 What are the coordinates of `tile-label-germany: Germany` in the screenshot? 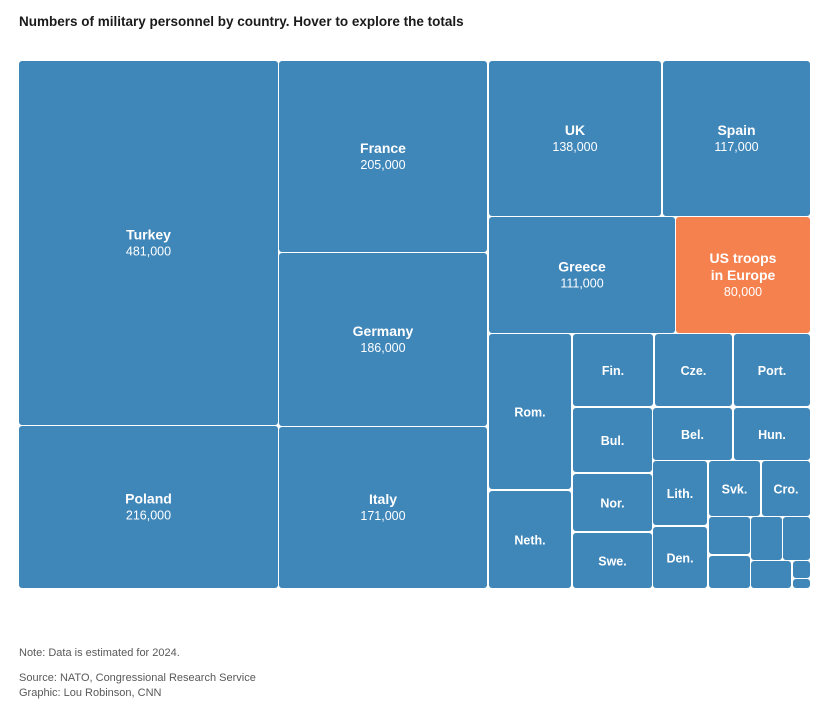 It's located at (383, 331).